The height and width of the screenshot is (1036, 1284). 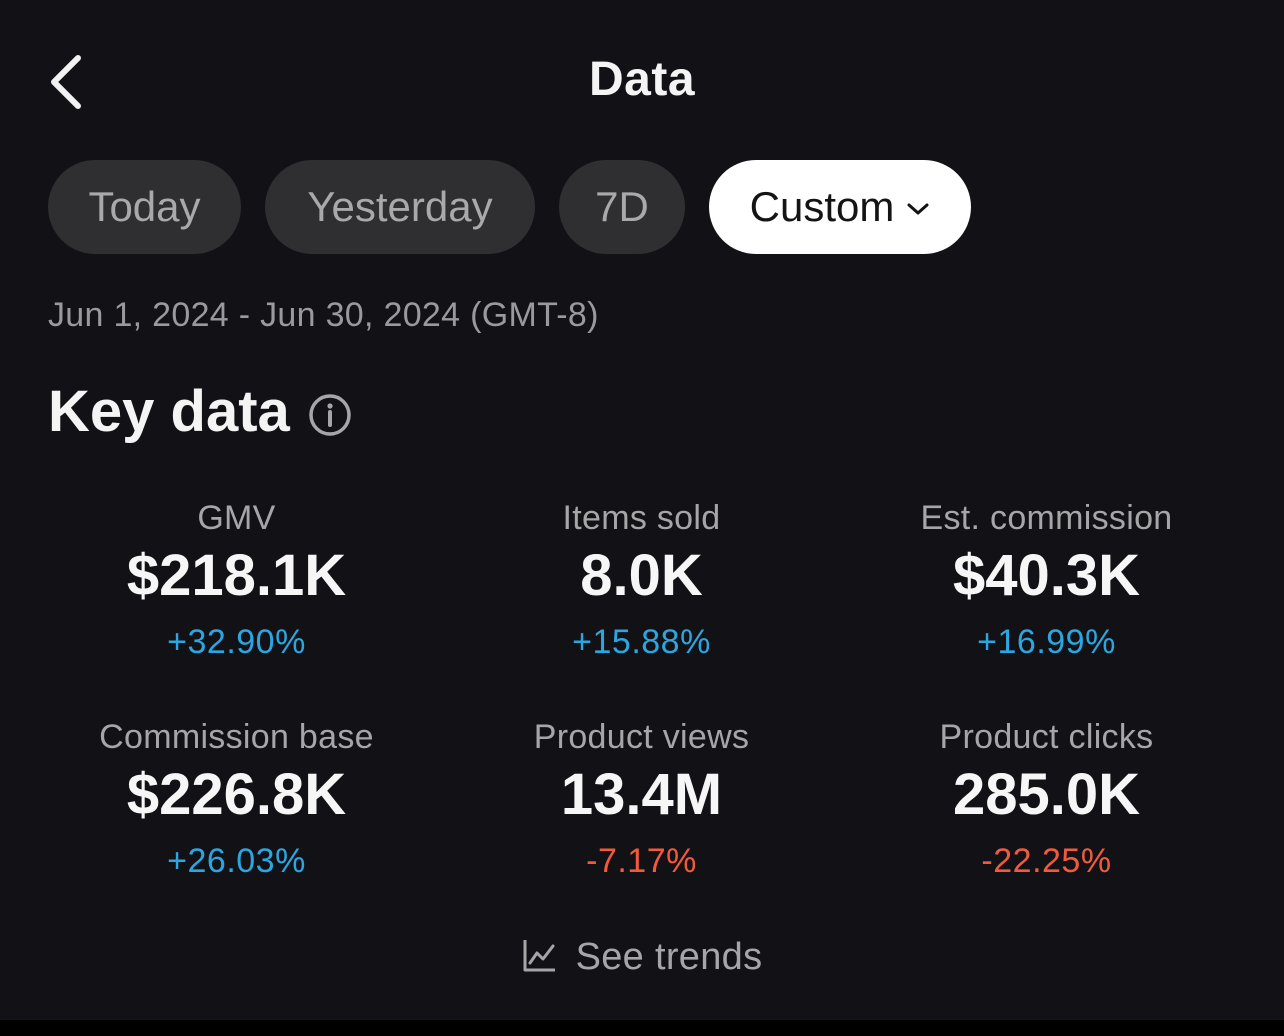 I want to click on metric-change: -22.25%, so click(x=1046, y=861).